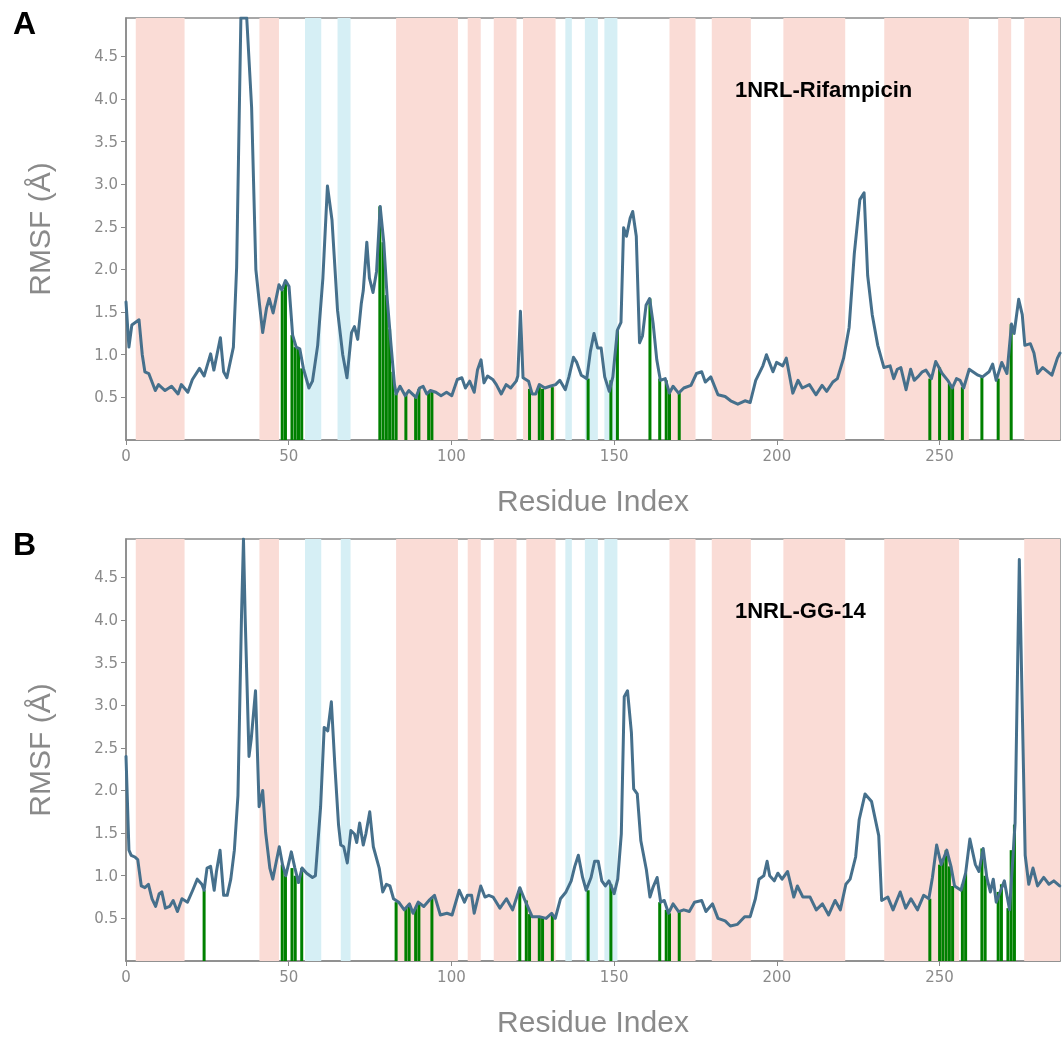  I want to click on annotation: 1NRL-Rifampicin, so click(824, 89).